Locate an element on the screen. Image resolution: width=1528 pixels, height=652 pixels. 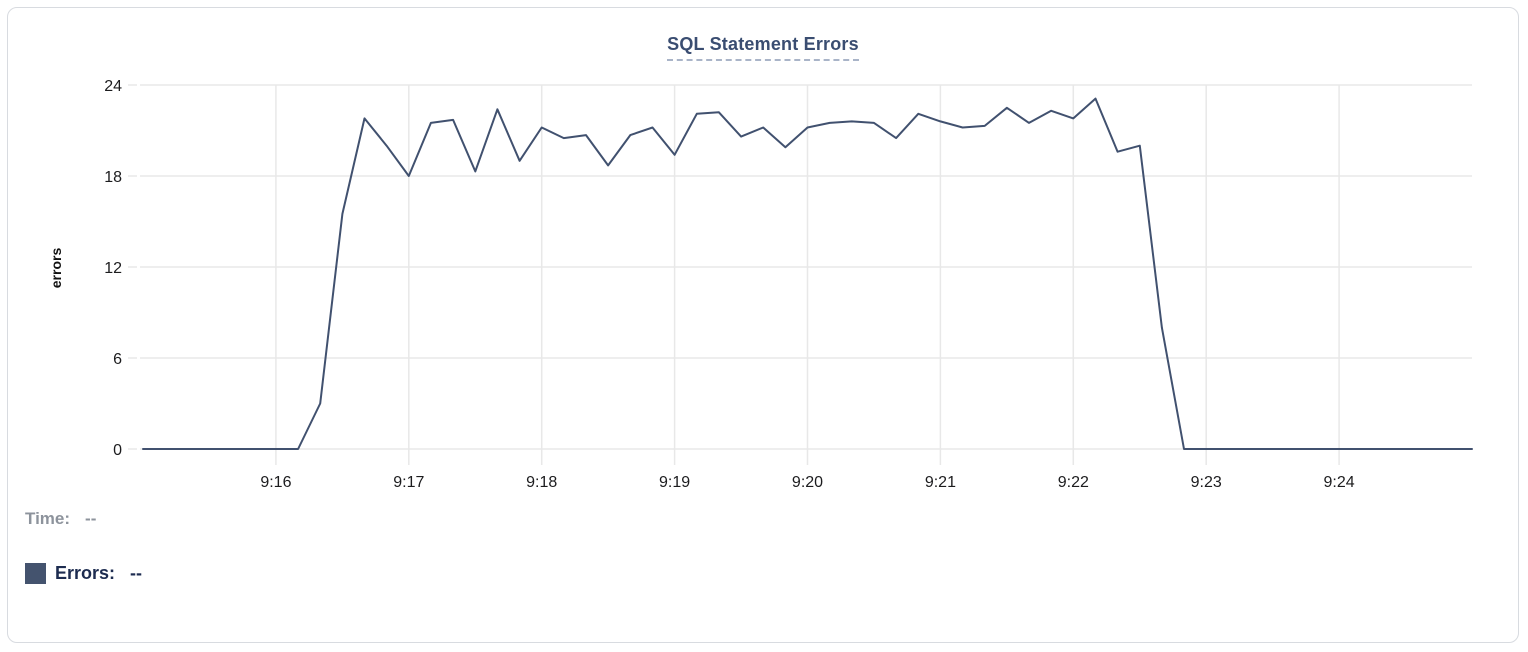
chart-header: SQL Statement Errors is located at coordinates (763, 47).